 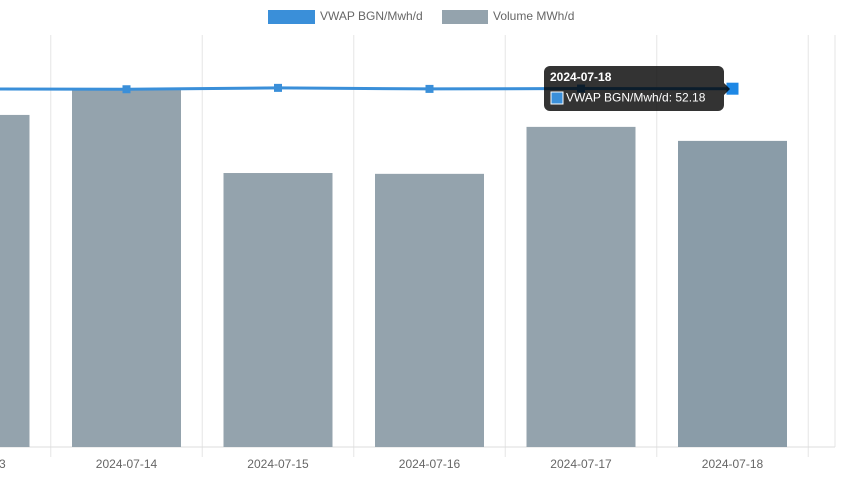 I want to click on tooltip-caret, so click(x=727, y=89).